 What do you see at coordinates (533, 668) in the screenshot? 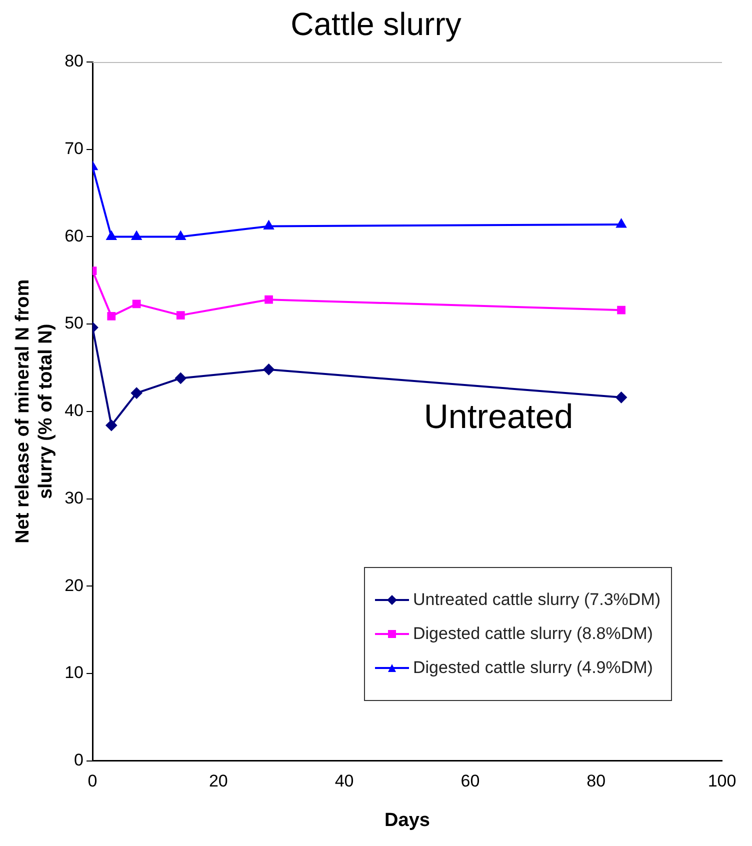
I see `legend-label: Digested cattle slurry (4.9%DM)` at bounding box center [533, 668].